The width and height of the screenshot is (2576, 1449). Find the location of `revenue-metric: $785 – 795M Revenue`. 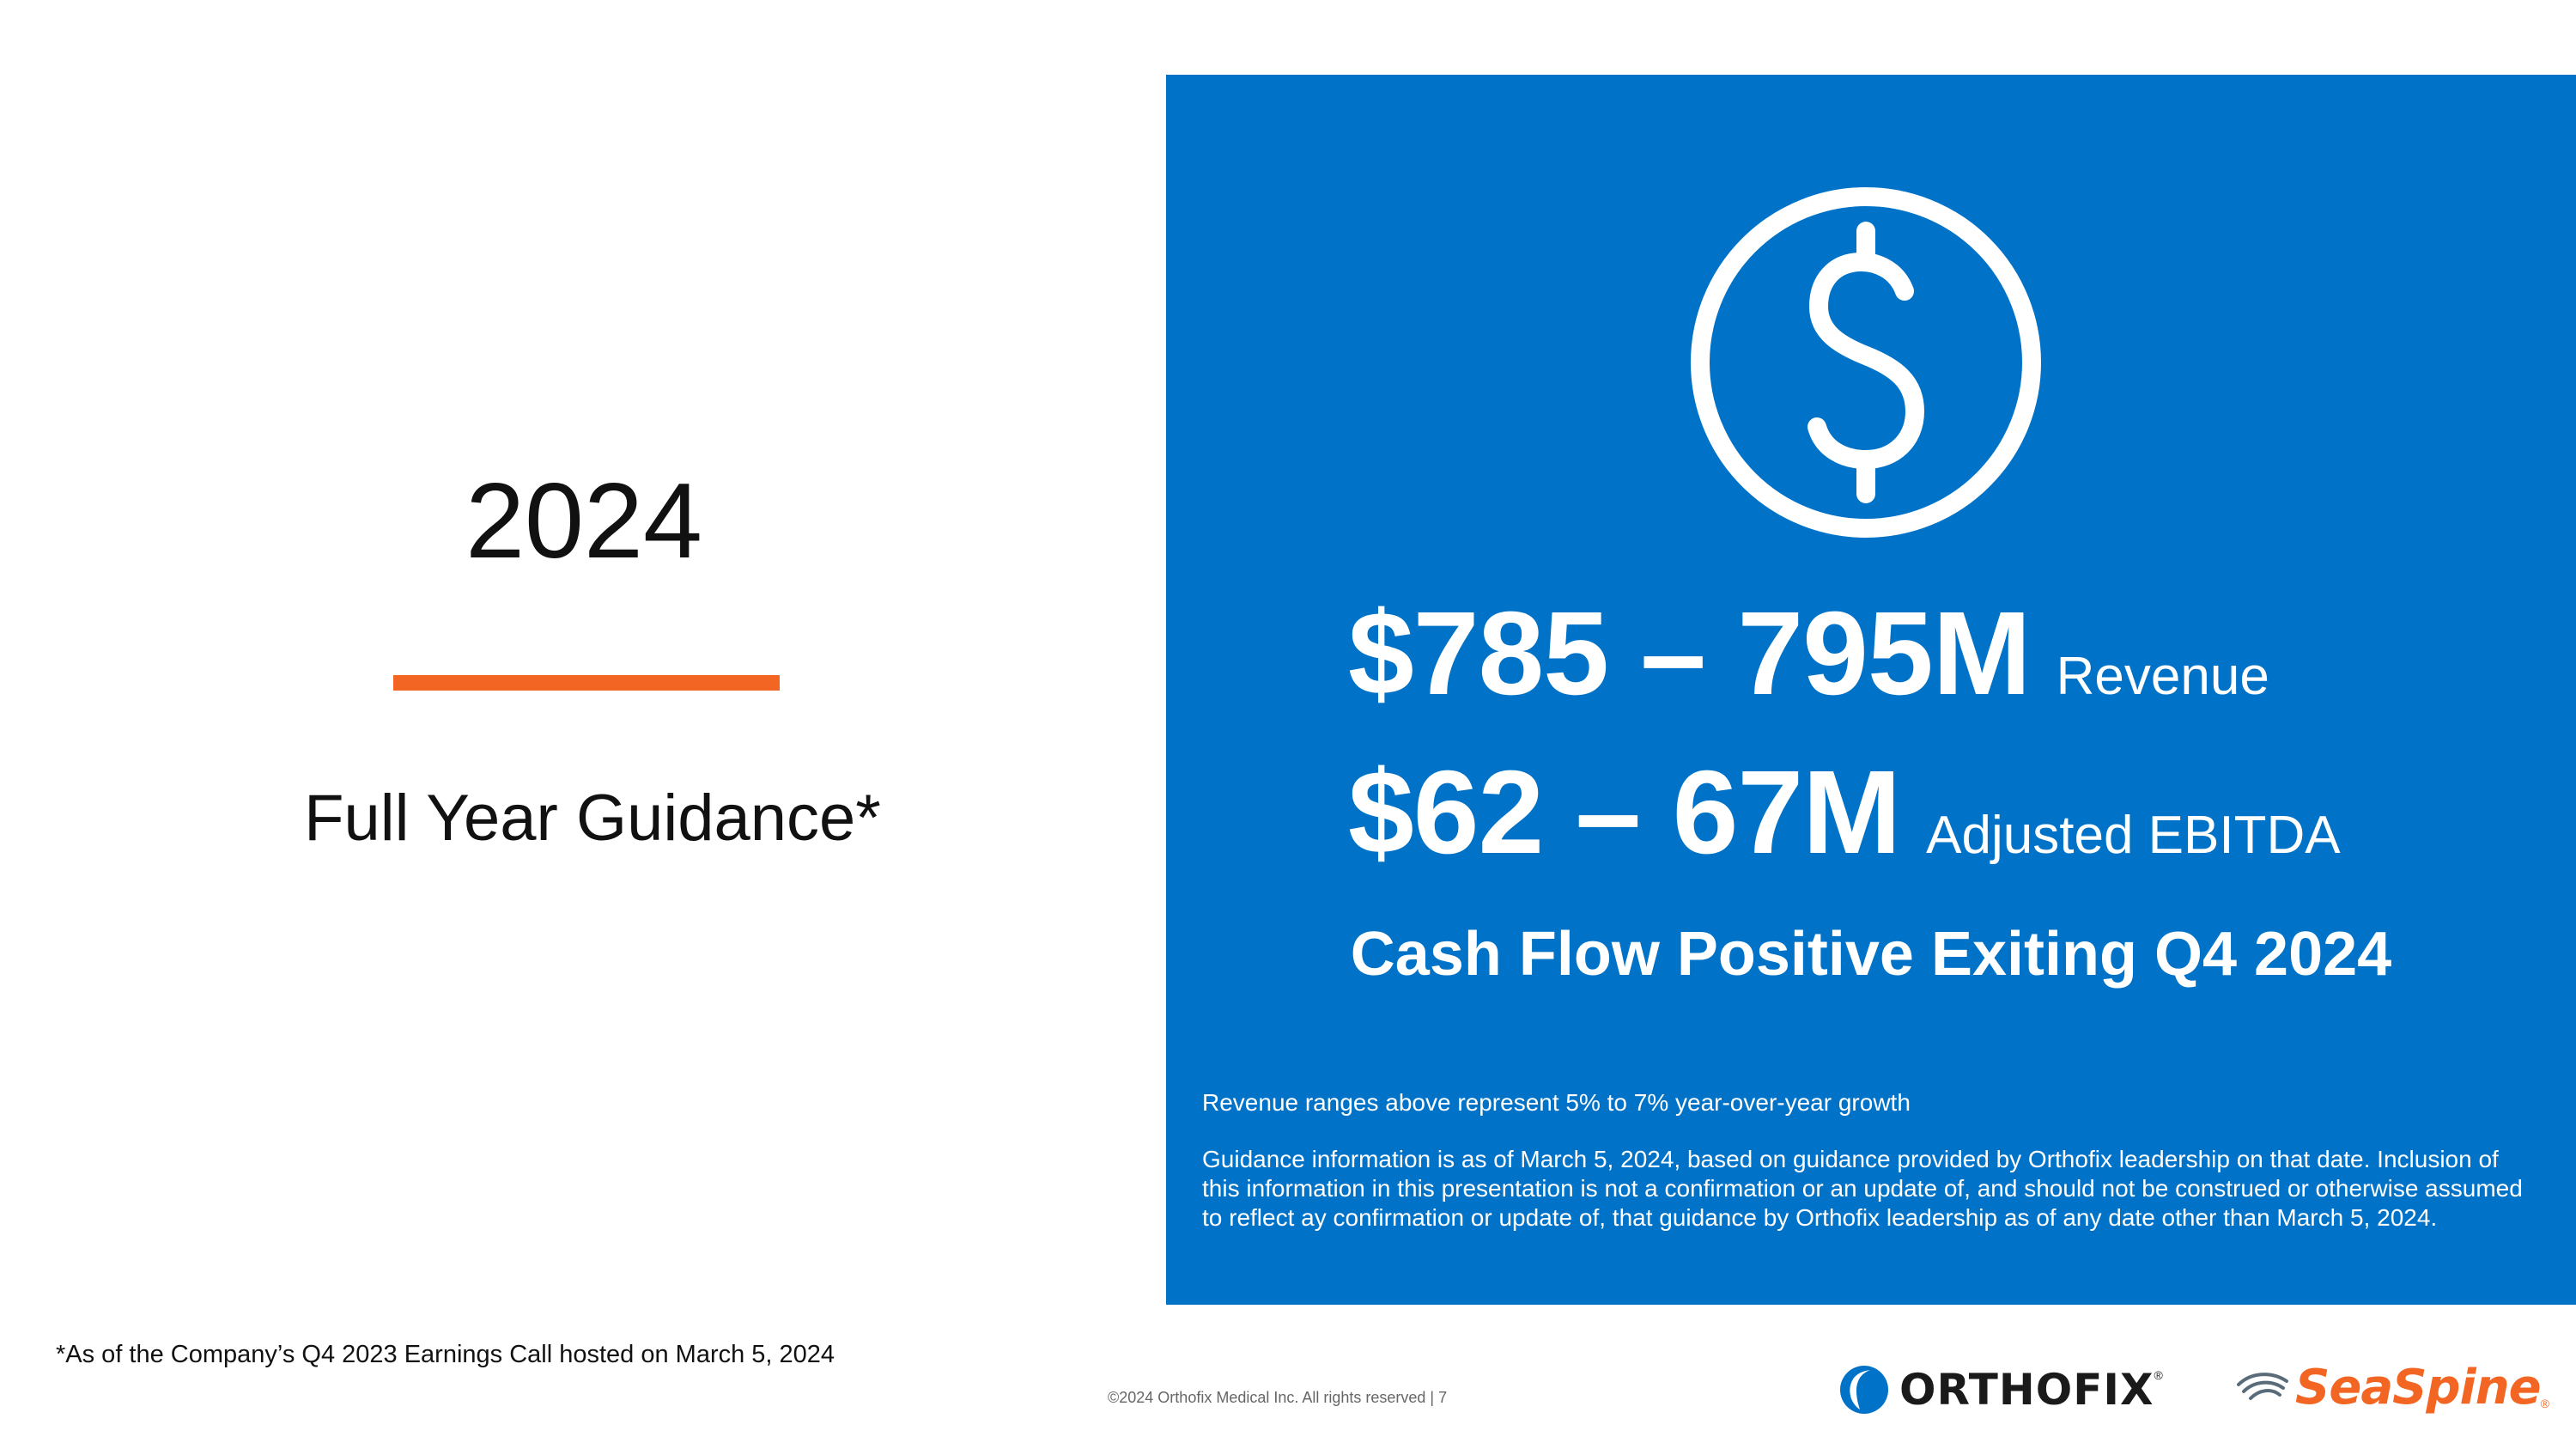

revenue-metric: $785 – 795M Revenue is located at coordinates (1808, 653).